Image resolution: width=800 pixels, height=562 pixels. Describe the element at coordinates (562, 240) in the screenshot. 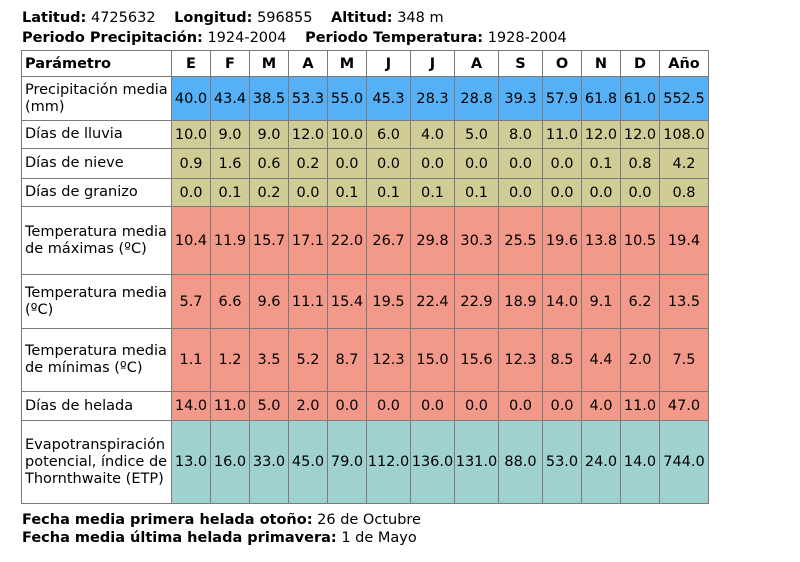

I see `table-cell: 19.6` at that location.